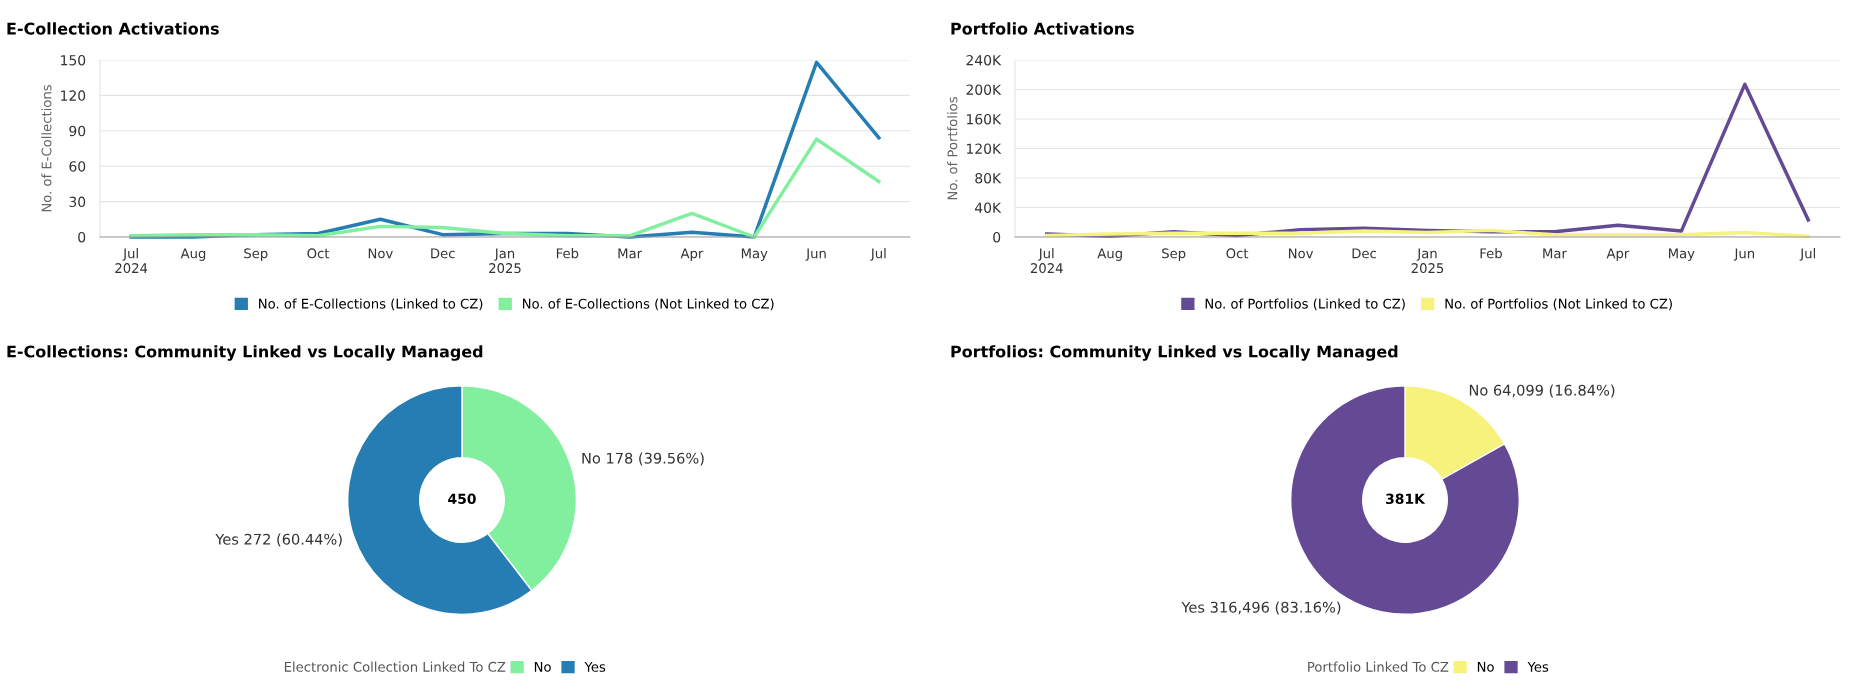 The image size is (1872, 694). I want to click on legend-label: No. of E-Collections (Not Linked to CZ), so click(648, 304).